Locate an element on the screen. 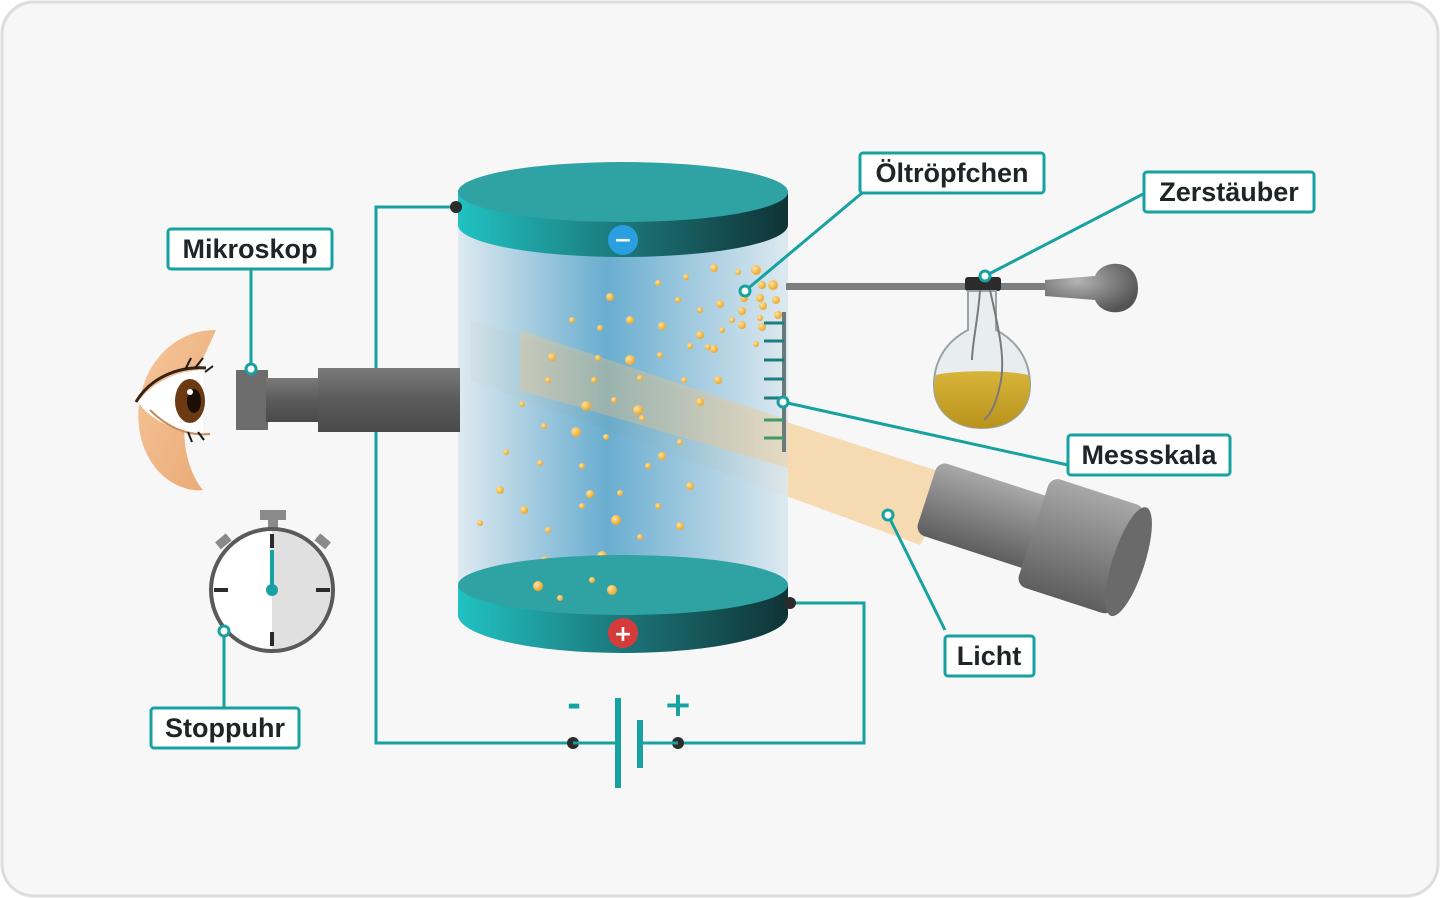 Image resolution: width=1440 pixels, height=898 pixels. plus-badge: + is located at coordinates (623, 633).